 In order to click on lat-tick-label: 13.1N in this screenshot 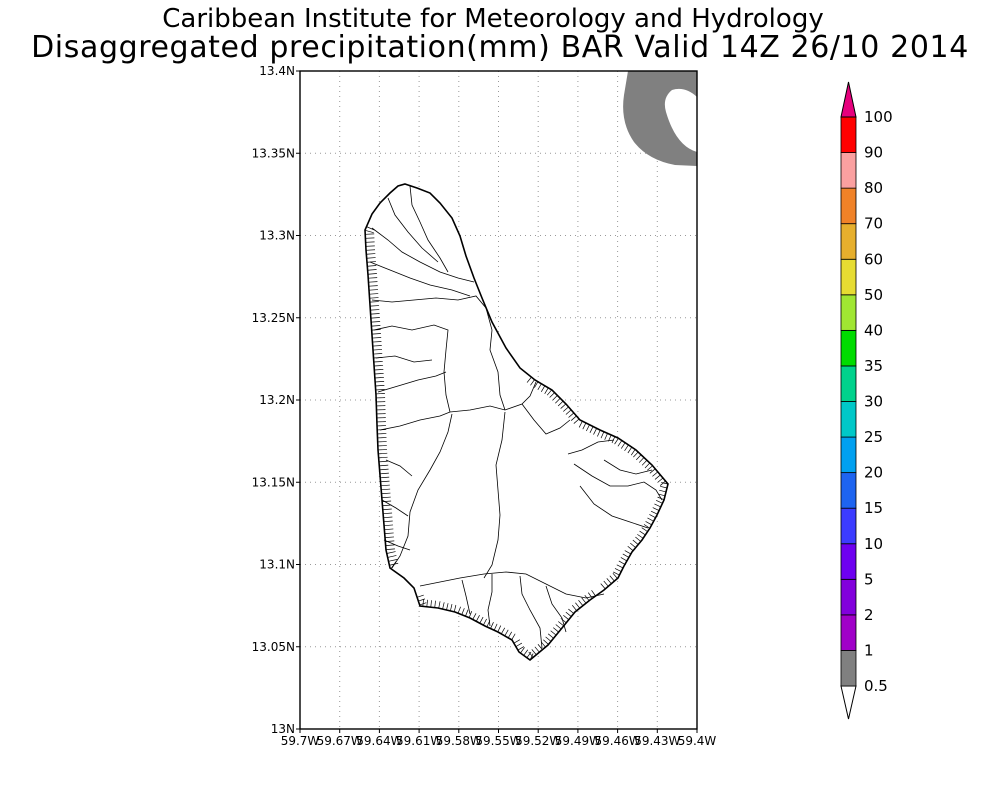, I will do `click(277, 565)`.